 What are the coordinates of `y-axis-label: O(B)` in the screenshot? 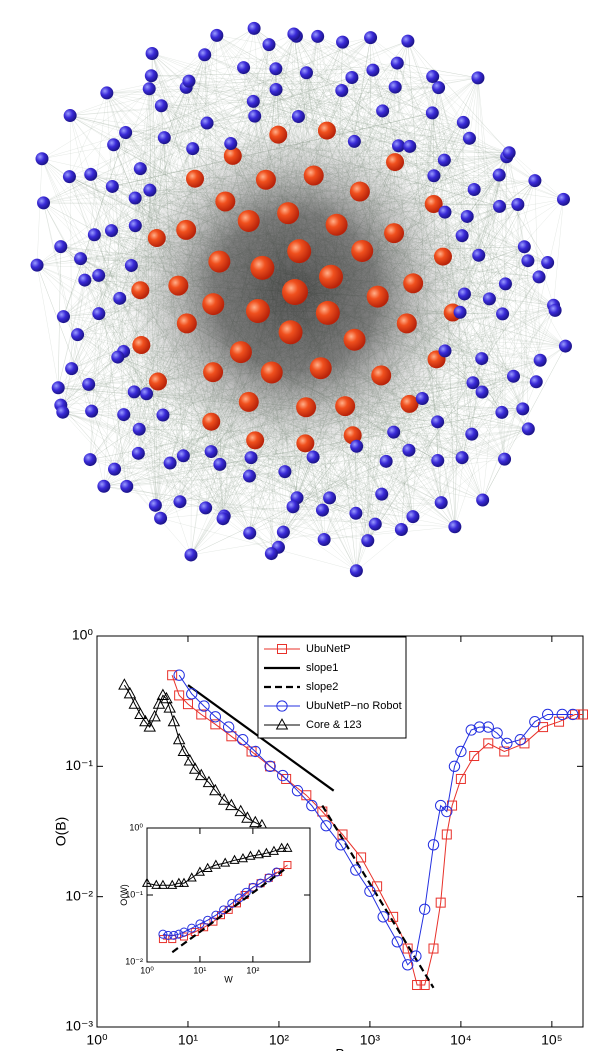 It's located at (61, 832).